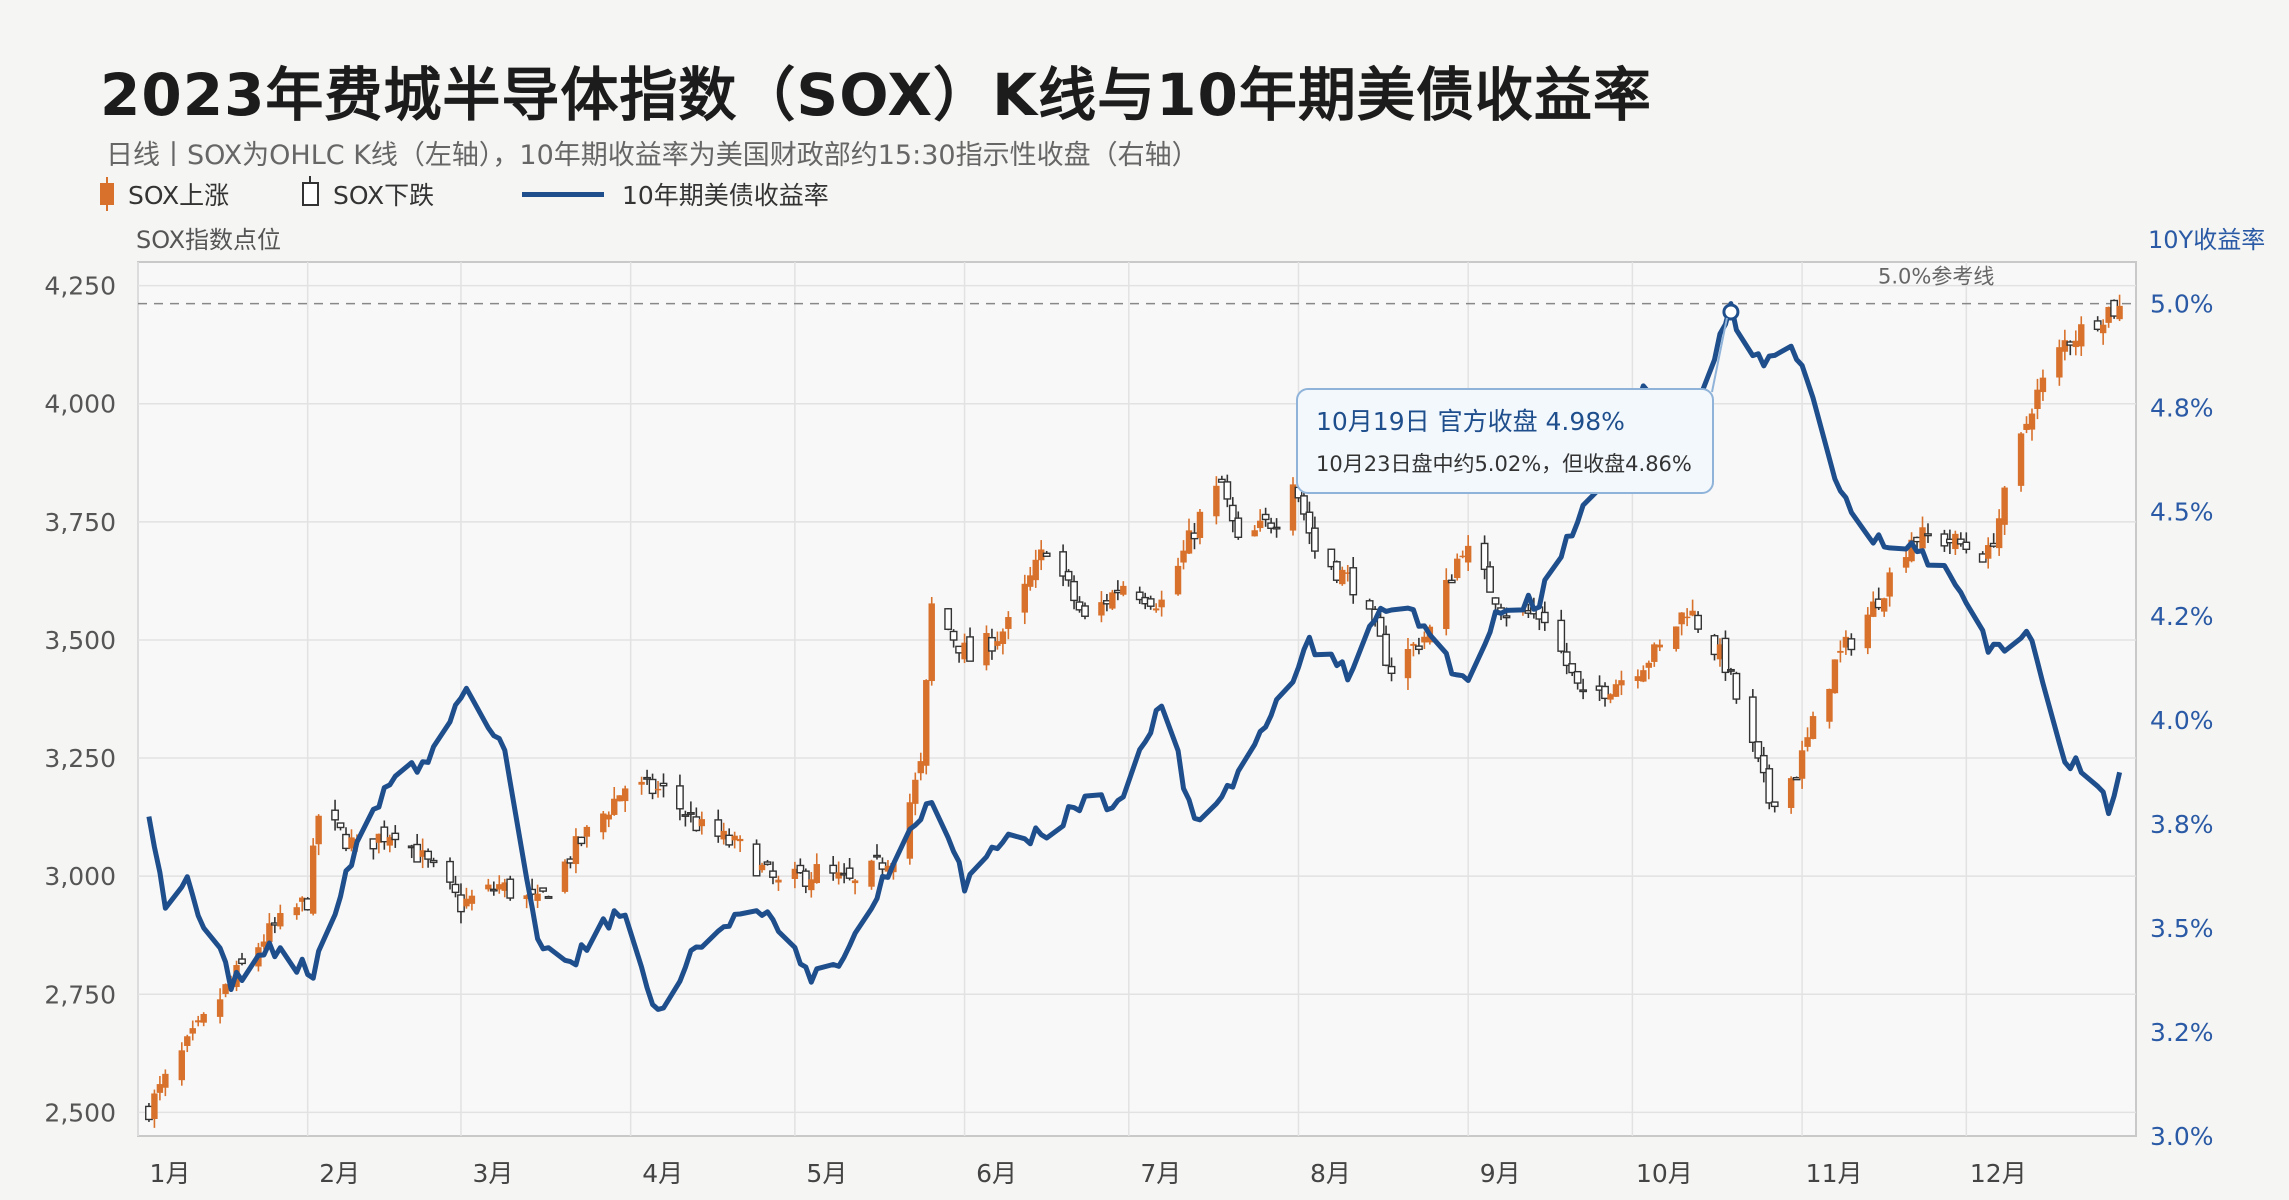 The height and width of the screenshot is (1200, 2289). What do you see at coordinates (2182, 512) in the screenshot?
I see `right-tick-label: 4.5%` at bounding box center [2182, 512].